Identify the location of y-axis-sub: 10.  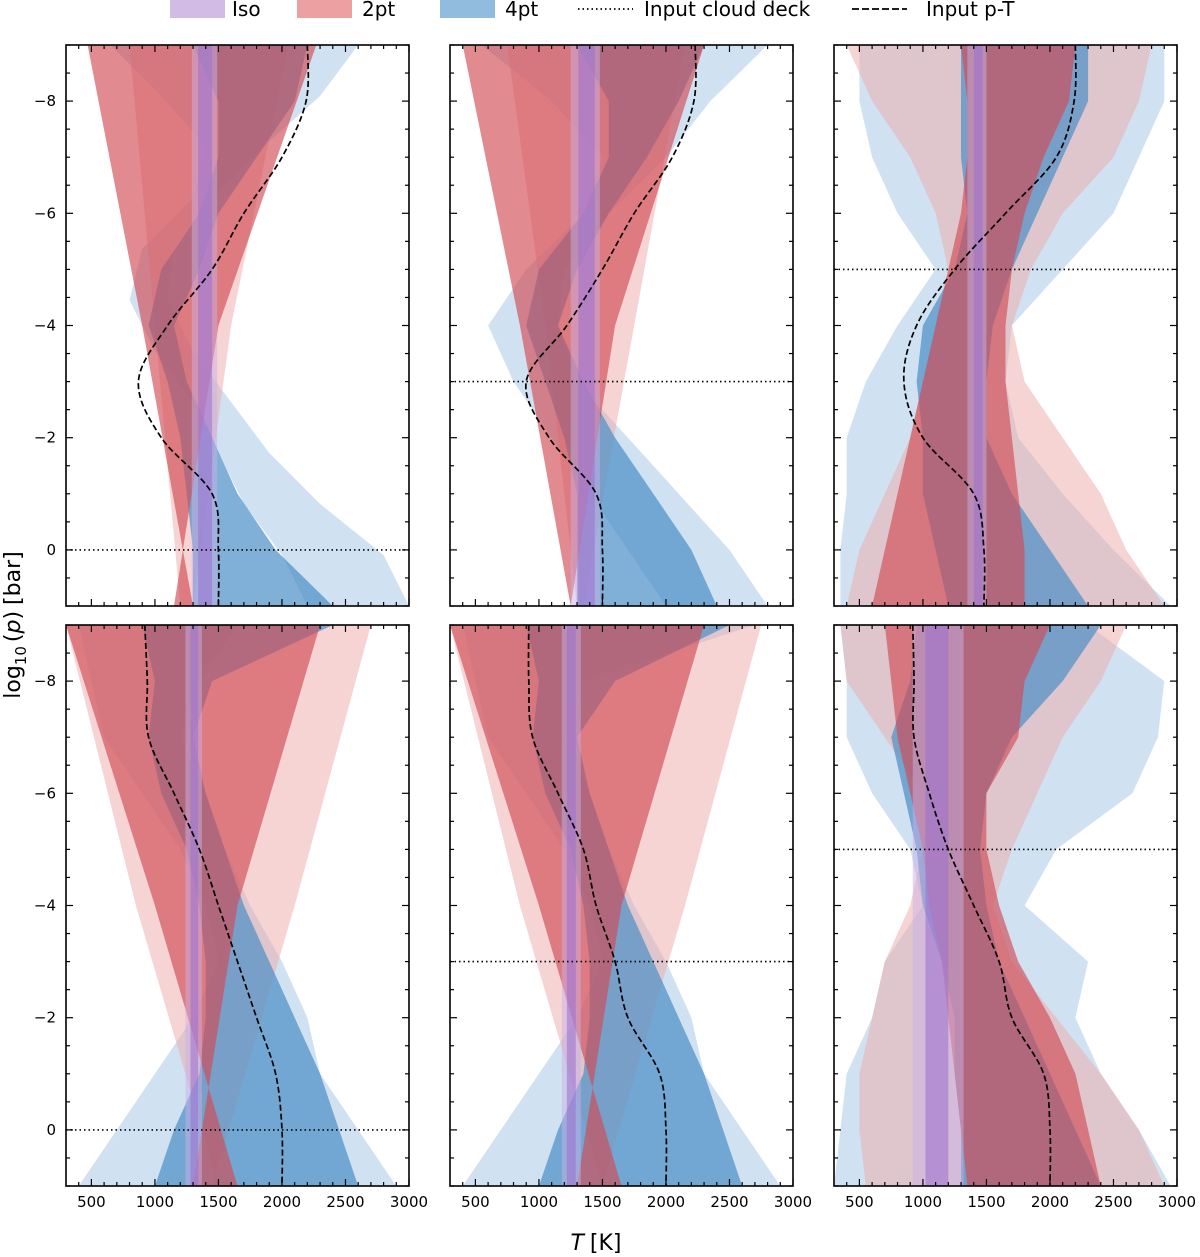
(21, 655).